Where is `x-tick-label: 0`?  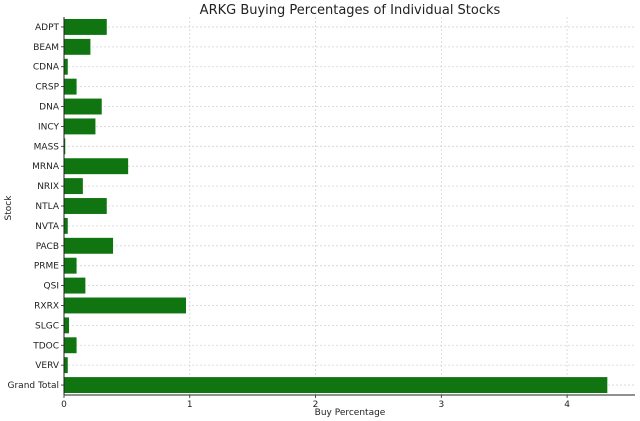 x-tick-label: 0 is located at coordinates (64, 405).